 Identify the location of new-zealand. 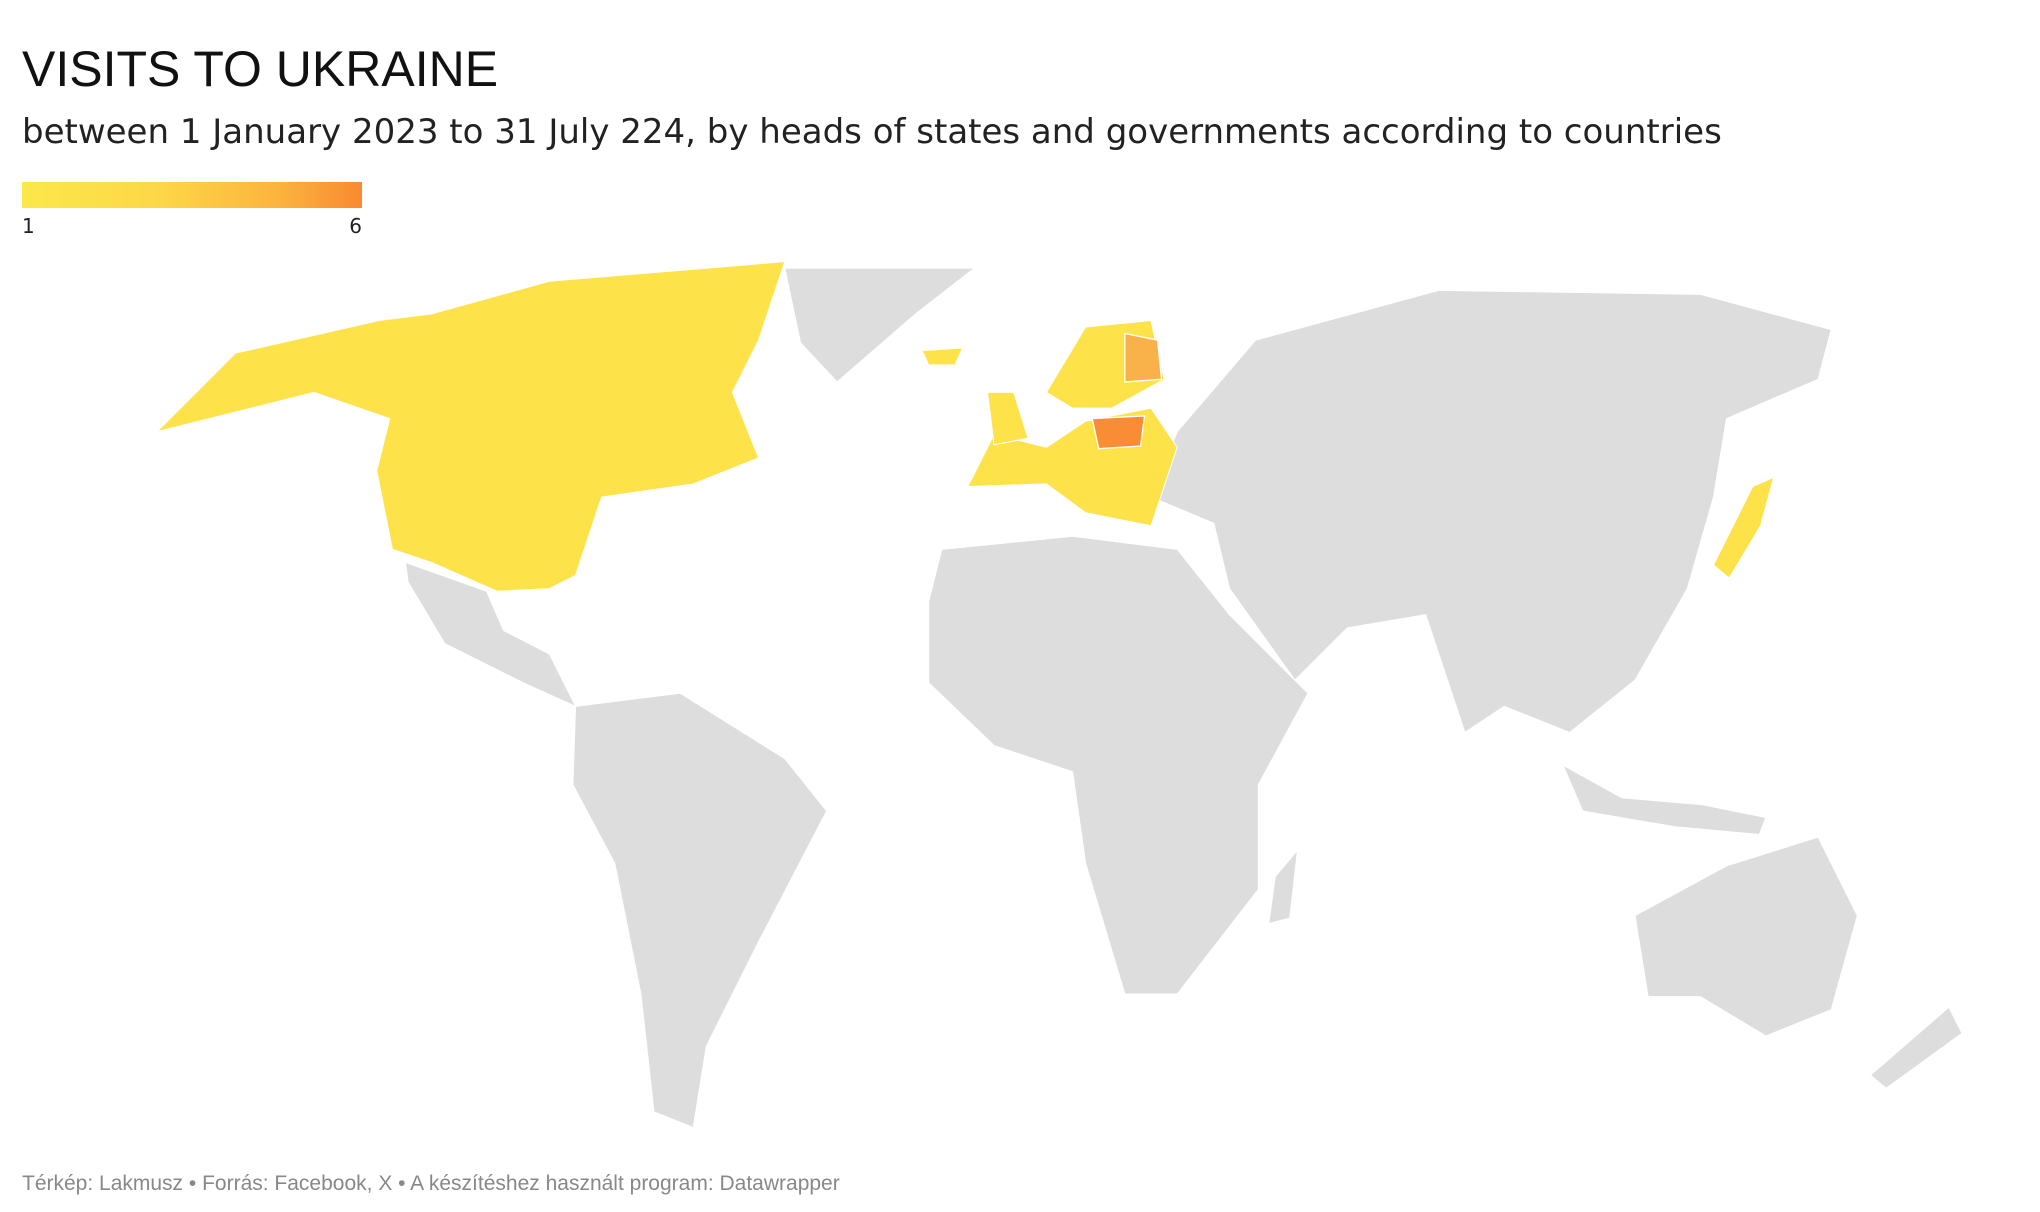
(1916, 1047).